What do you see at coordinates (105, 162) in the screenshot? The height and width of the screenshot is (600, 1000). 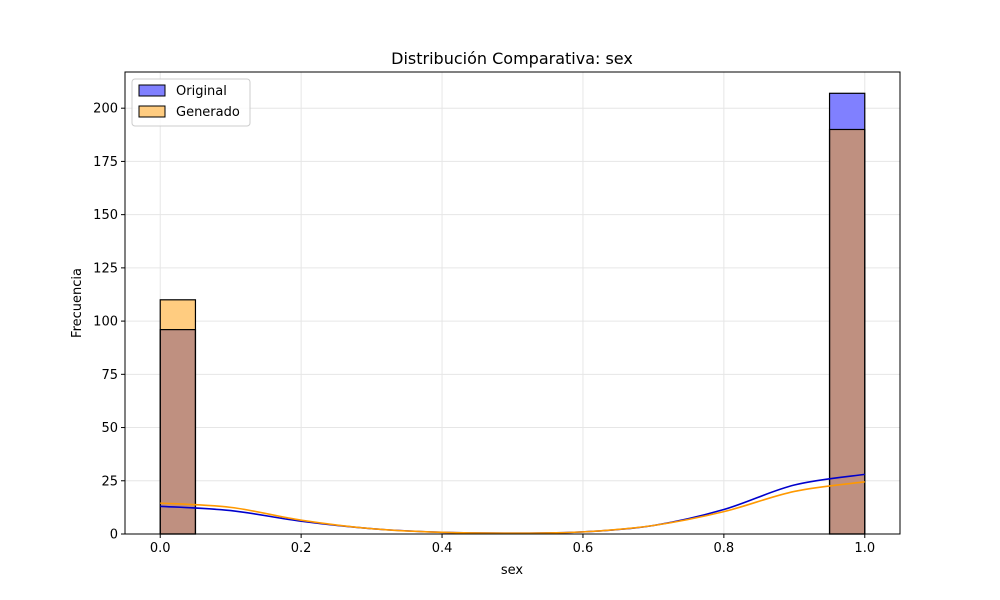 I see `y-tick-label: 175` at bounding box center [105, 162].